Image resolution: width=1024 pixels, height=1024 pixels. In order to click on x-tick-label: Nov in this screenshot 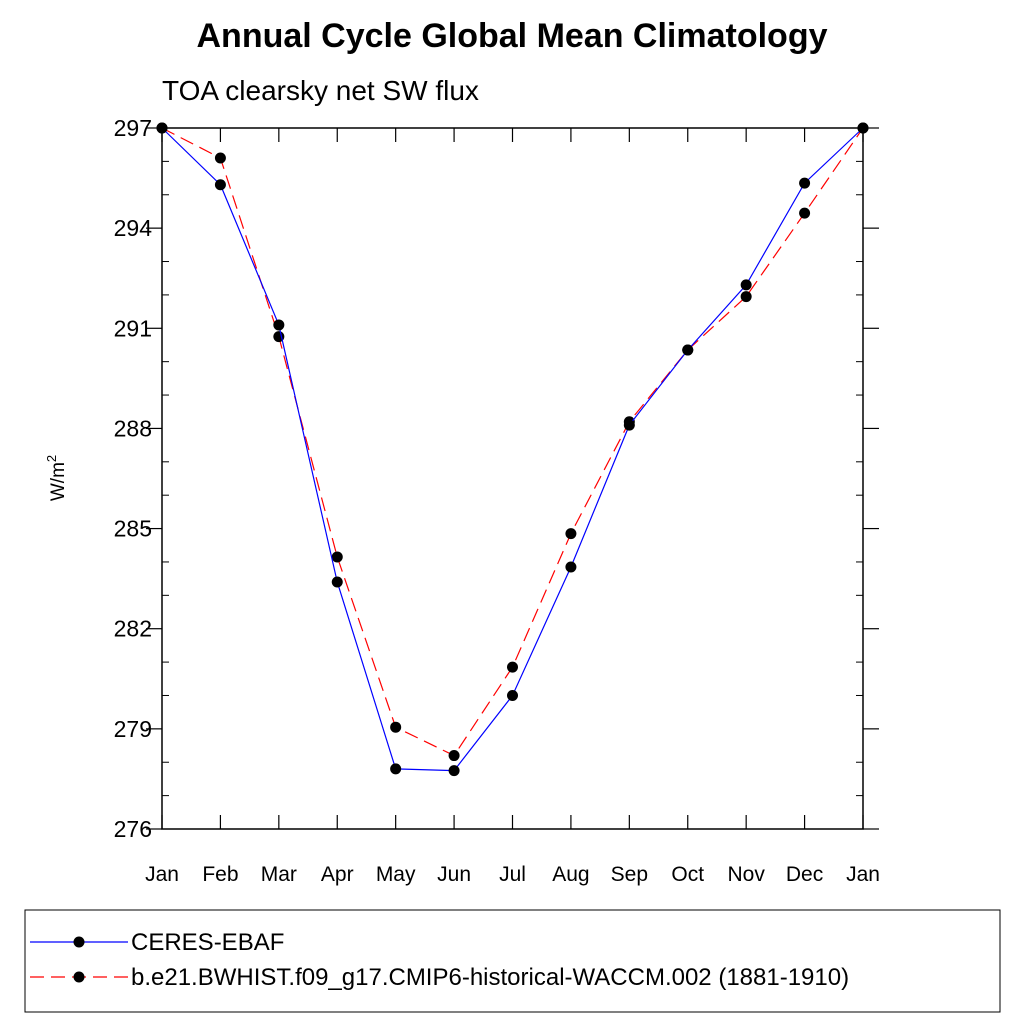, I will do `click(746, 874)`.